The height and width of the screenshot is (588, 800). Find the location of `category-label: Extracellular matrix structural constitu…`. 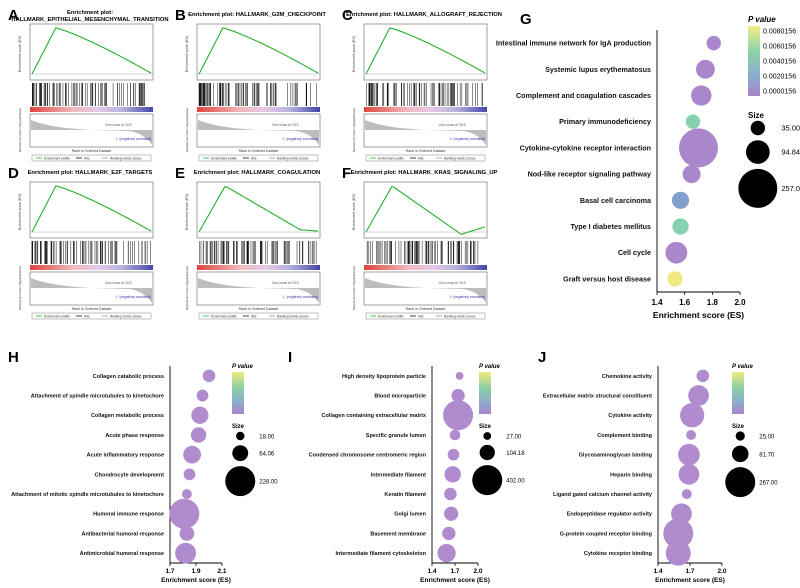

category-label: Extracellular matrix structural constitu… is located at coordinates (597, 396).